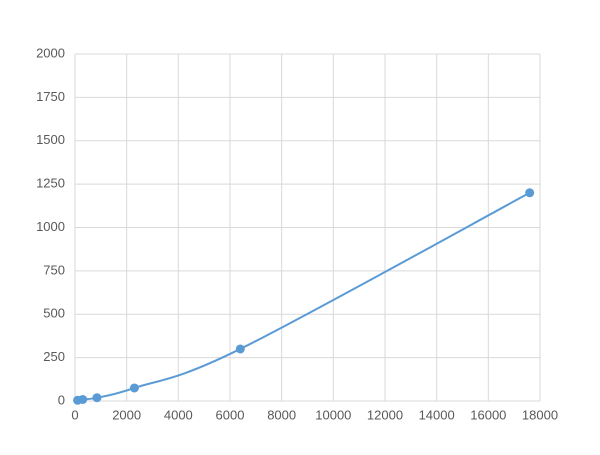 This screenshot has width=600, height=455. What do you see at coordinates (281, 414) in the screenshot?
I see `x-tick-label: 8000` at bounding box center [281, 414].